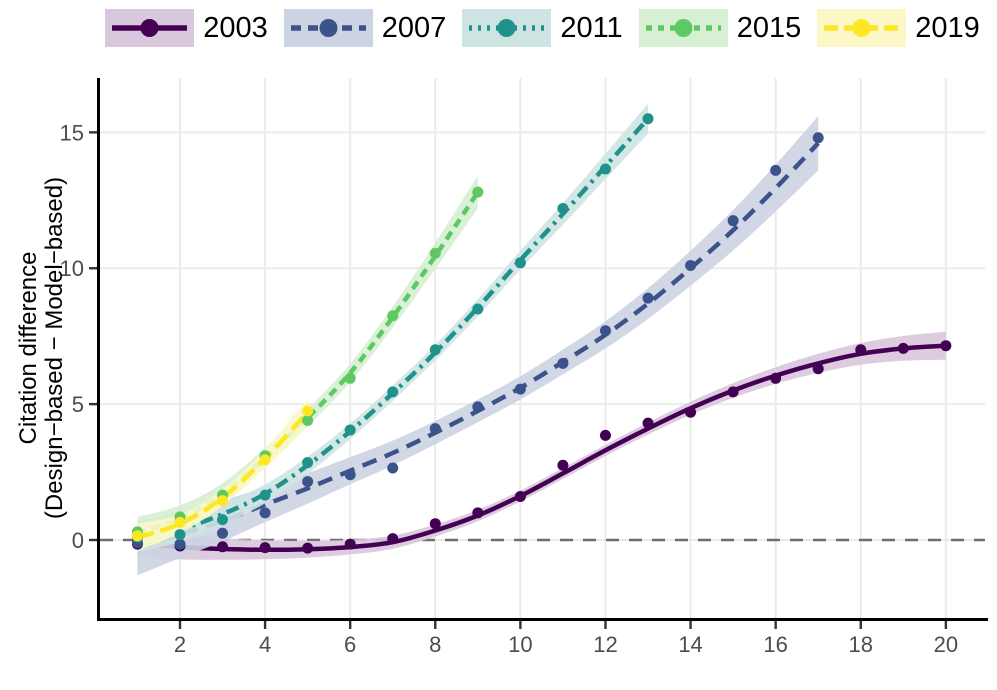  I want to click on point-2003-x17, so click(818, 369).